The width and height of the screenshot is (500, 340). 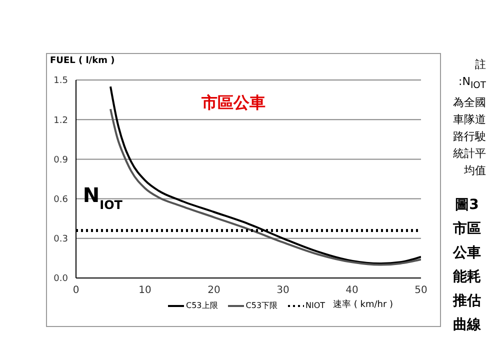 What do you see at coordinates (421, 290) in the screenshot?
I see `x-tick-label: 50` at bounding box center [421, 290].